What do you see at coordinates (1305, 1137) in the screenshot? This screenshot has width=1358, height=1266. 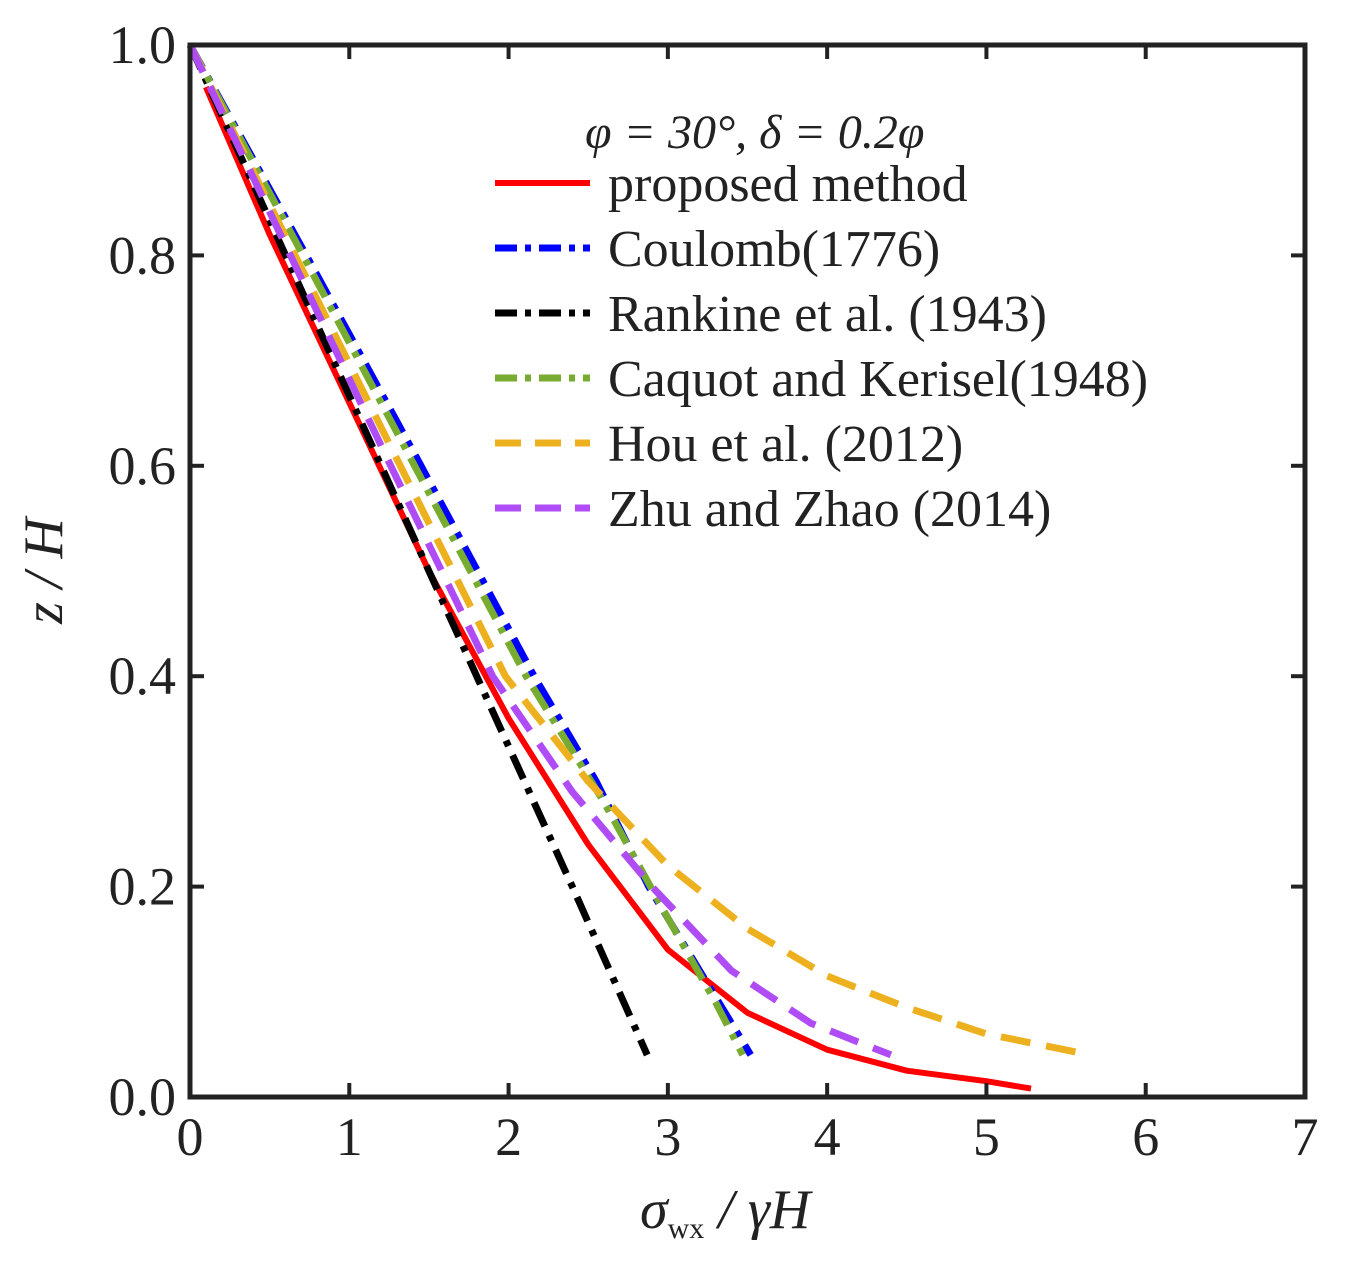 I see `x-tick-label-7: 7` at bounding box center [1305, 1137].